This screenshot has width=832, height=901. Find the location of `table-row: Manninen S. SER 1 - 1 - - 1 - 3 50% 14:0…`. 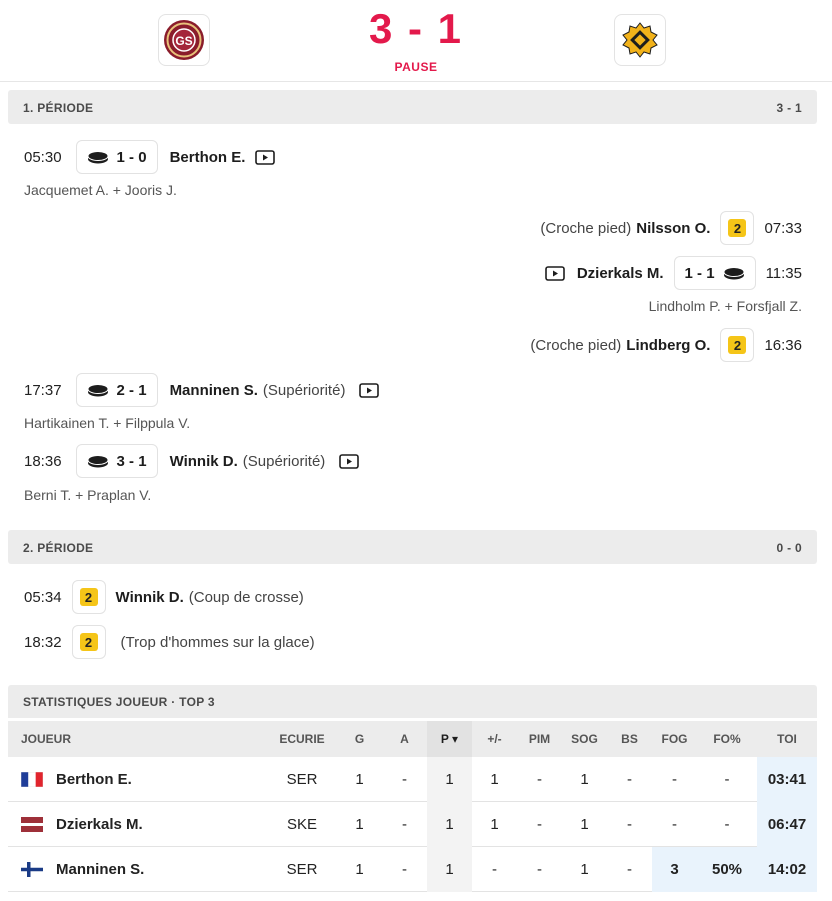

table-row: Manninen S. SER 1 - 1 - - 1 - 3 50% 14:0… is located at coordinates (412, 869).